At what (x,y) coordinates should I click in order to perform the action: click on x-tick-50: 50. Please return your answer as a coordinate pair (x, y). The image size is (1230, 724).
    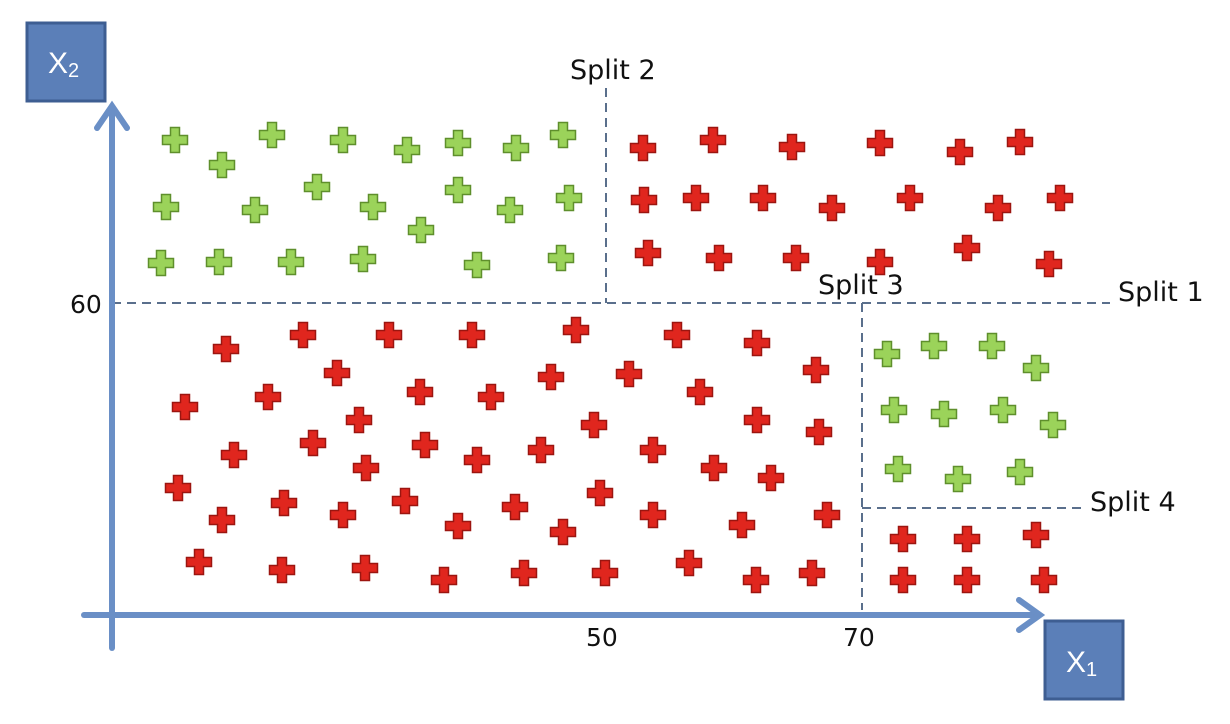
    Looking at the image, I should click on (602, 637).